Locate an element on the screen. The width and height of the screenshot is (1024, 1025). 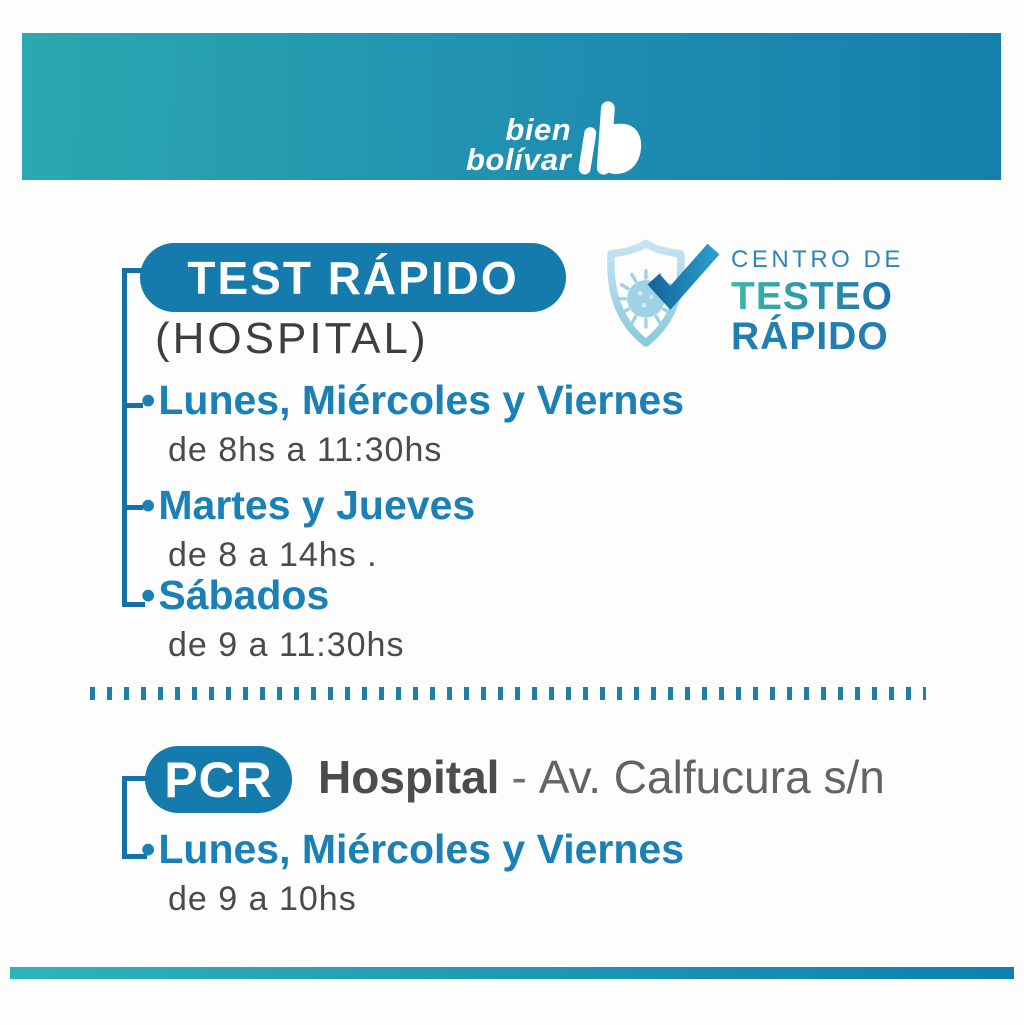
rapid-test-subtitle: (HOSPITAL) is located at coordinates (292, 338).